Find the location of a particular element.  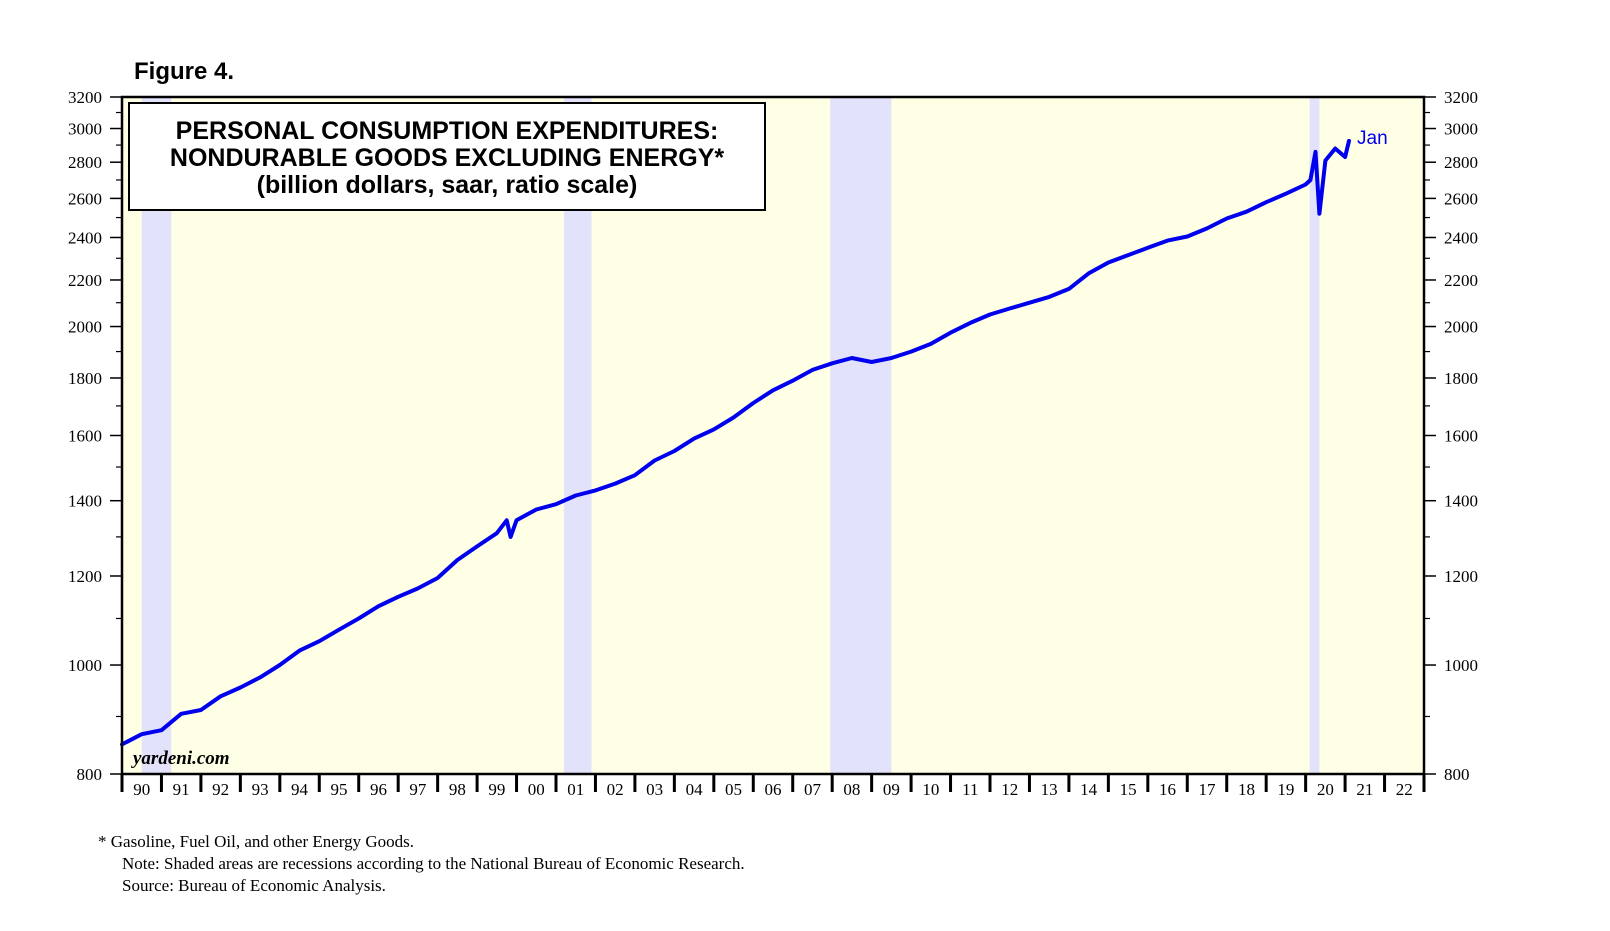

y-tick-label-right: 1000 is located at coordinates (1461, 665).